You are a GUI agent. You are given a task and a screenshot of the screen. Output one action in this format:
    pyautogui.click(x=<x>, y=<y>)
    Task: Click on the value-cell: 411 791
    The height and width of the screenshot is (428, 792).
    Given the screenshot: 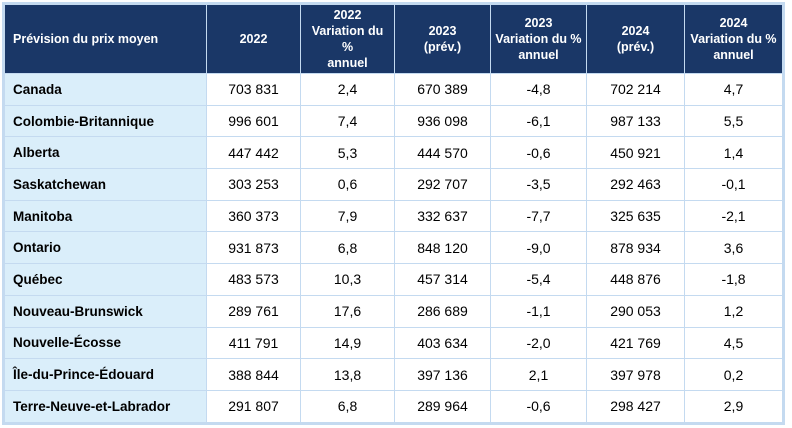 What is the action you would take?
    pyautogui.click(x=253, y=343)
    